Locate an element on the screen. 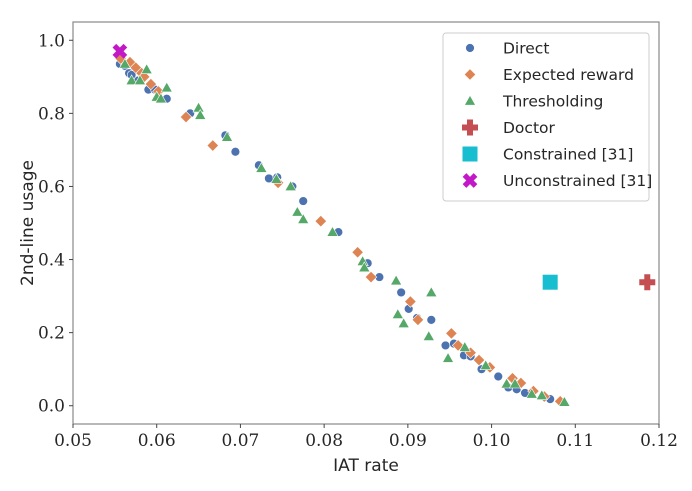 Image resolution: width=692 pixels, height=491 pixels. series-unconstrained-31- is located at coordinates (120, 51).